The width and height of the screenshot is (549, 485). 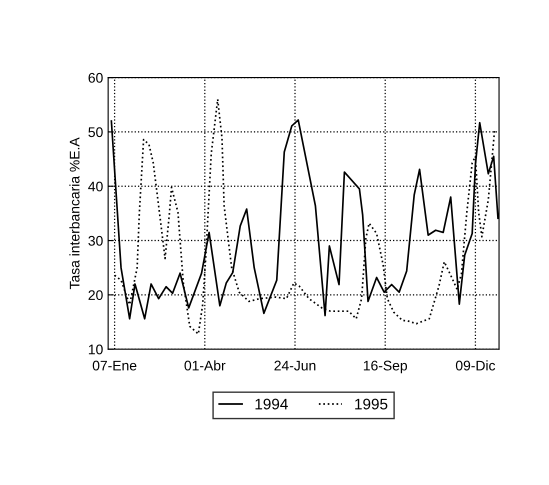 I want to click on x-tick-label: 09-Dic, so click(x=476, y=365).